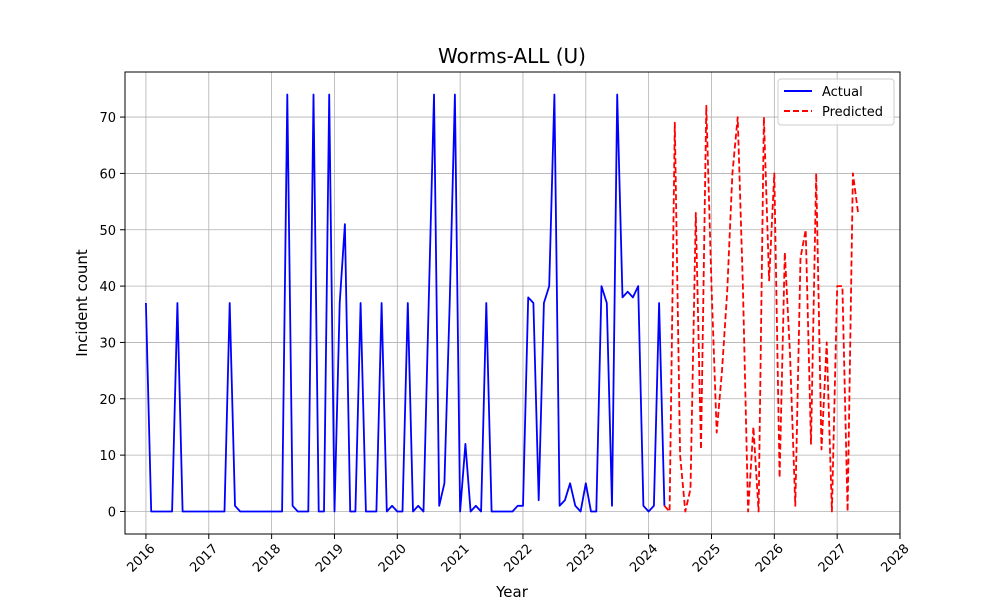 This screenshot has width=1000, height=600. What do you see at coordinates (141, 559) in the screenshot?
I see `x-tick-label: 2016` at bounding box center [141, 559].